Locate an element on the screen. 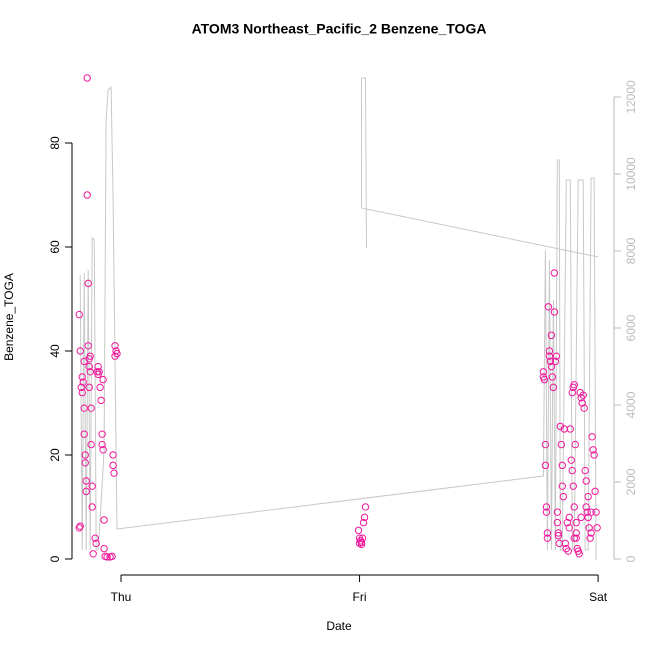 This screenshot has width=650, height=650. y2-tick-label: 6000 is located at coordinates (631, 327).